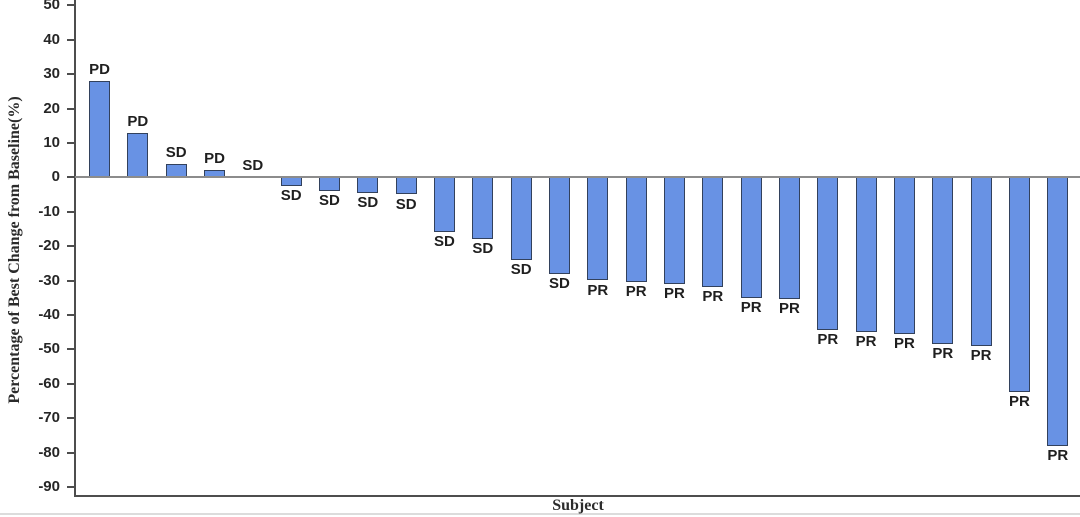 Image resolution: width=1080 pixels, height=517 pixels. I want to click on y-tick-label: 20, so click(51, 108).